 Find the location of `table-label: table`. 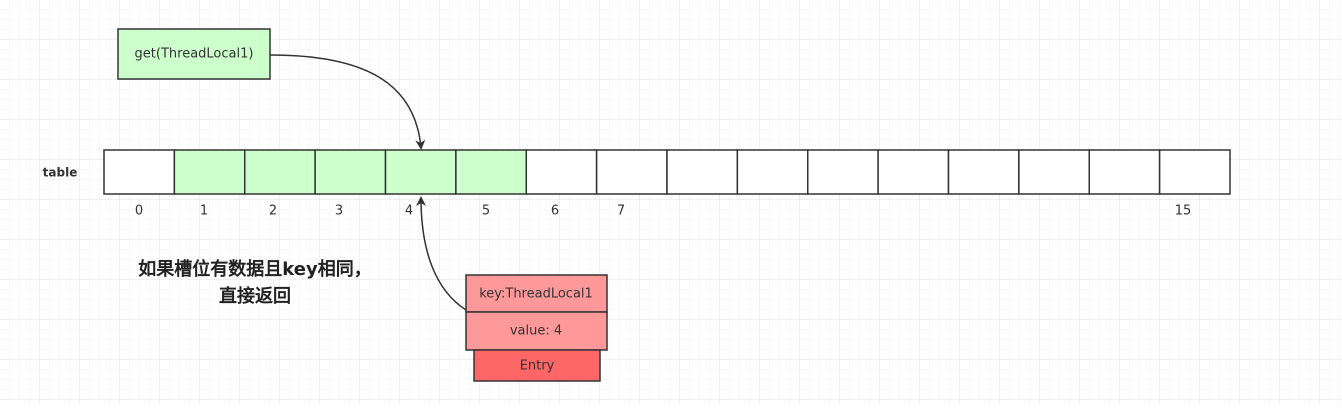

table-label: table is located at coordinates (60, 173).